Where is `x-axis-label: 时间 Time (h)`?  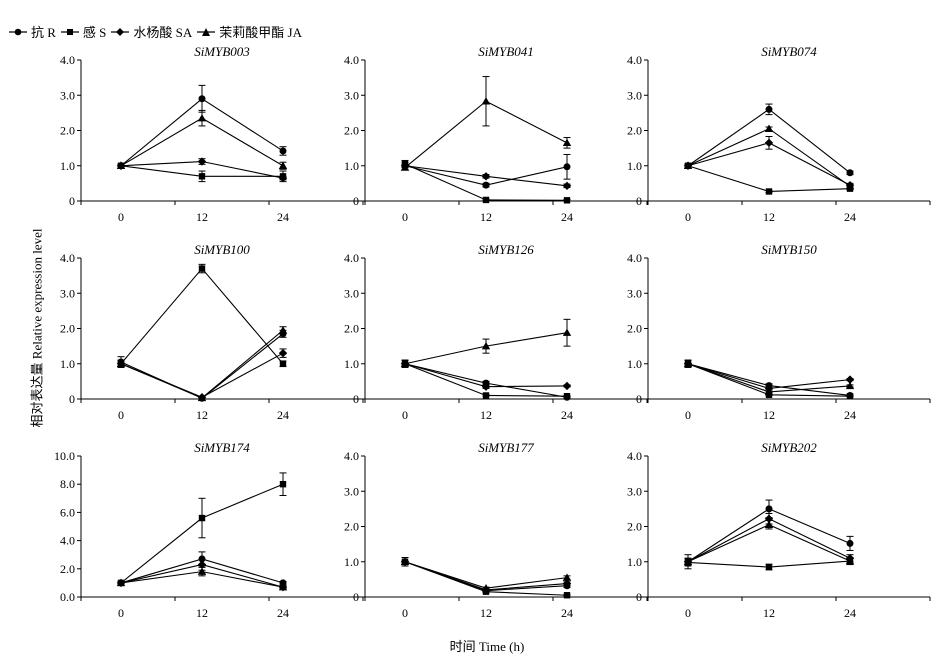 x-axis-label: 时间 Time (h) is located at coordinates (487, 646).